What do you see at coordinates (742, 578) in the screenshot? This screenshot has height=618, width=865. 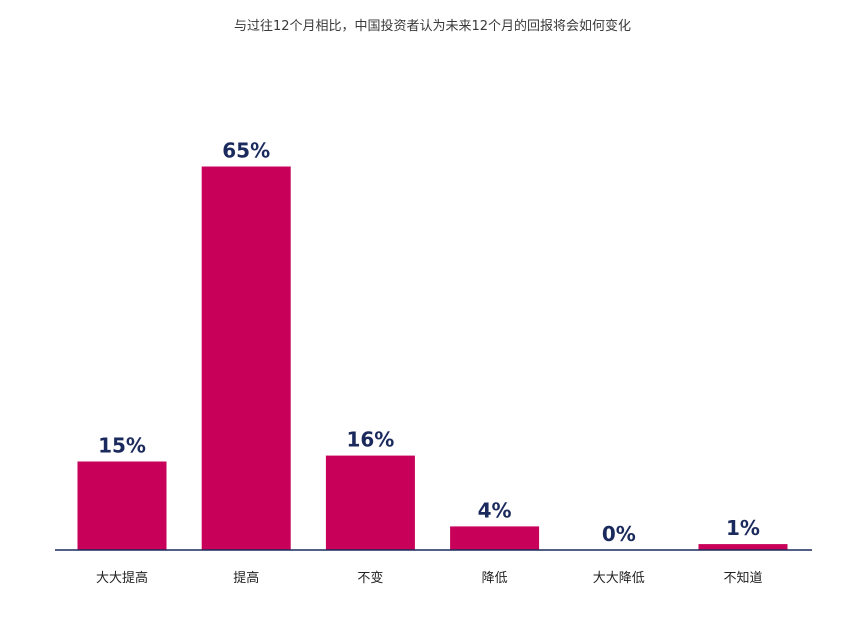 I see `category-label-6: 不知道` at bounding box center [742, 578].